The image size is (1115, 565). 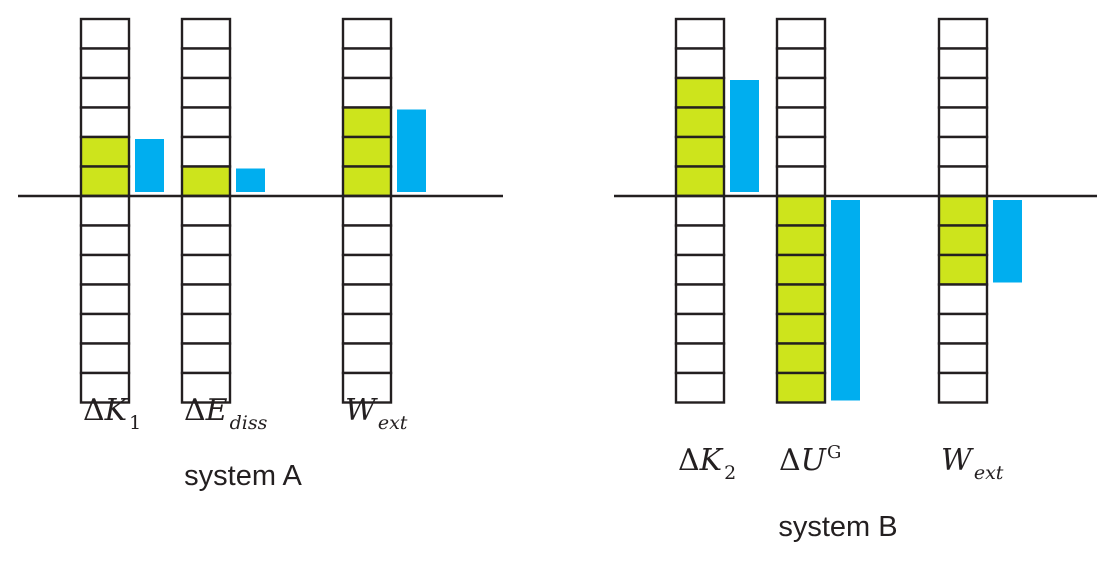 I want to click on wext-b-bar, so click(x=1007, y=241).